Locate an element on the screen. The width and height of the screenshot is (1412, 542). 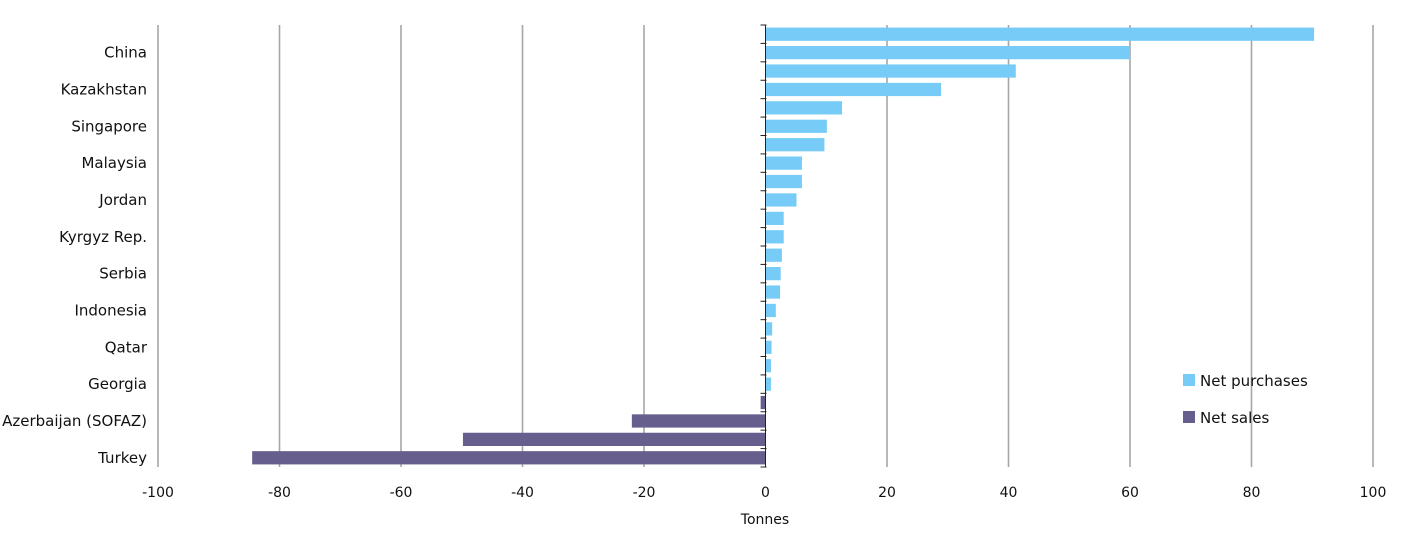
x-tick-label: 20 is located at coordinates (887, 493).